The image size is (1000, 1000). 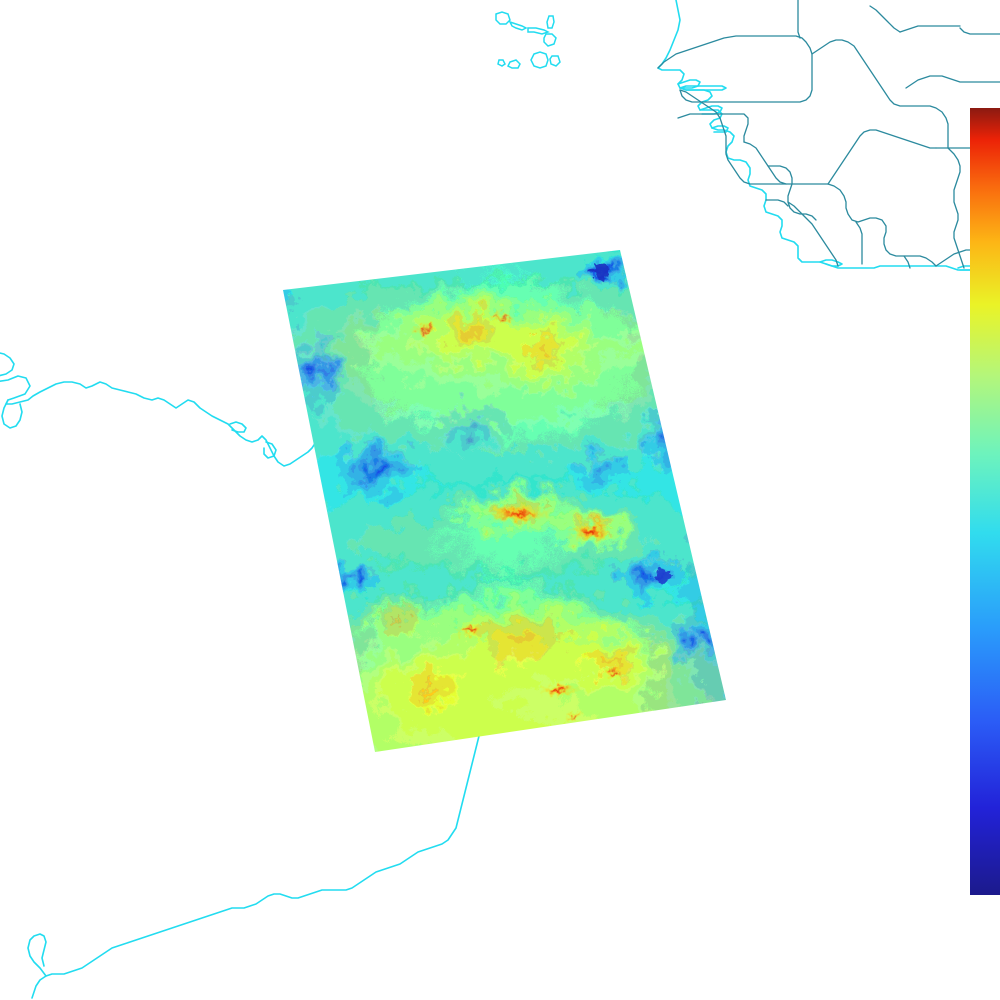 I want to click on colorbar, so click(x=985, y=501).